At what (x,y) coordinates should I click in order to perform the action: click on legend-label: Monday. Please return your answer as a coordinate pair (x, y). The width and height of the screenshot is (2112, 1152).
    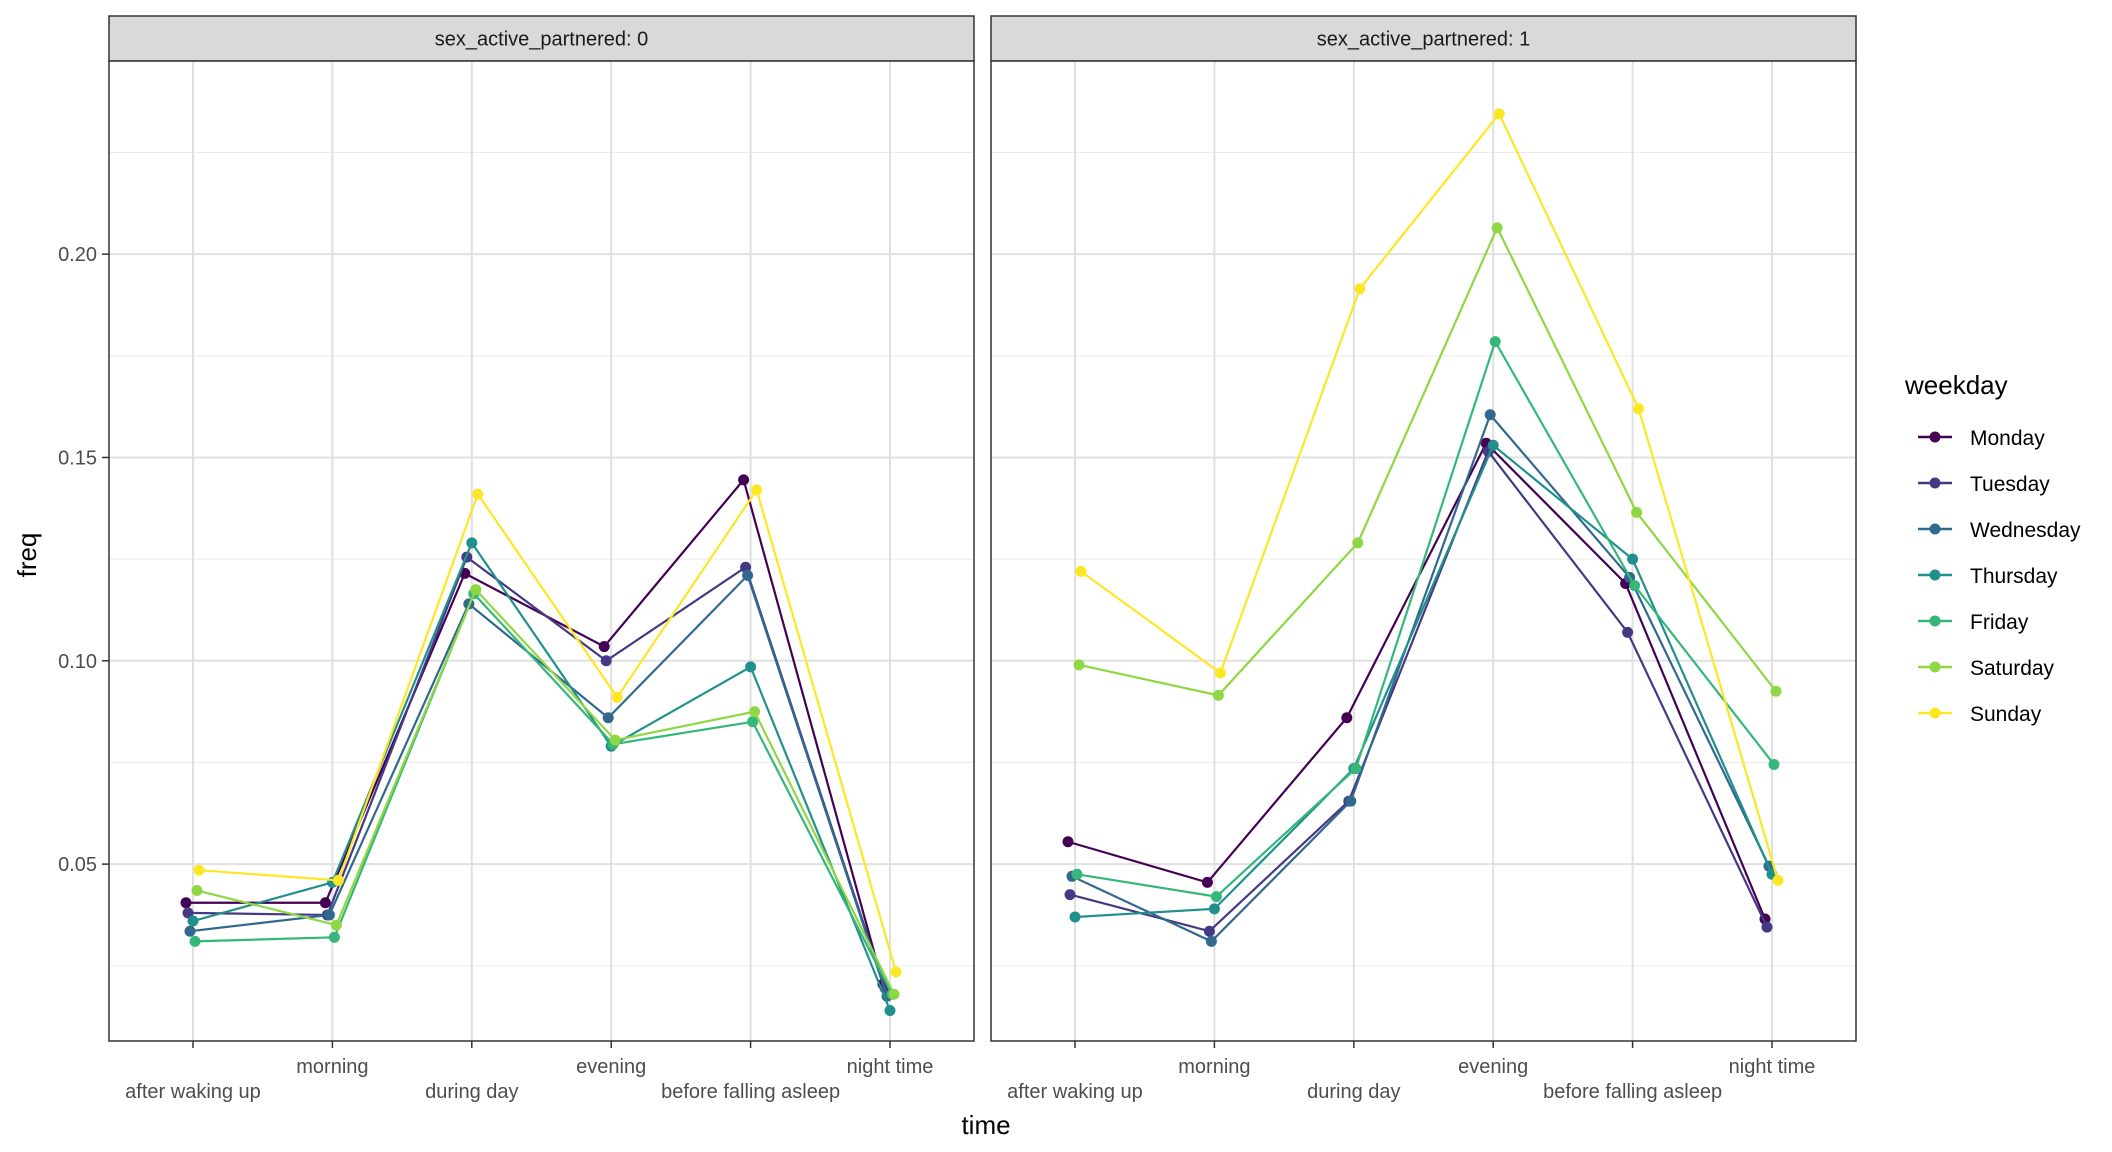
    Looking at the image, I should click on (2007, 438).